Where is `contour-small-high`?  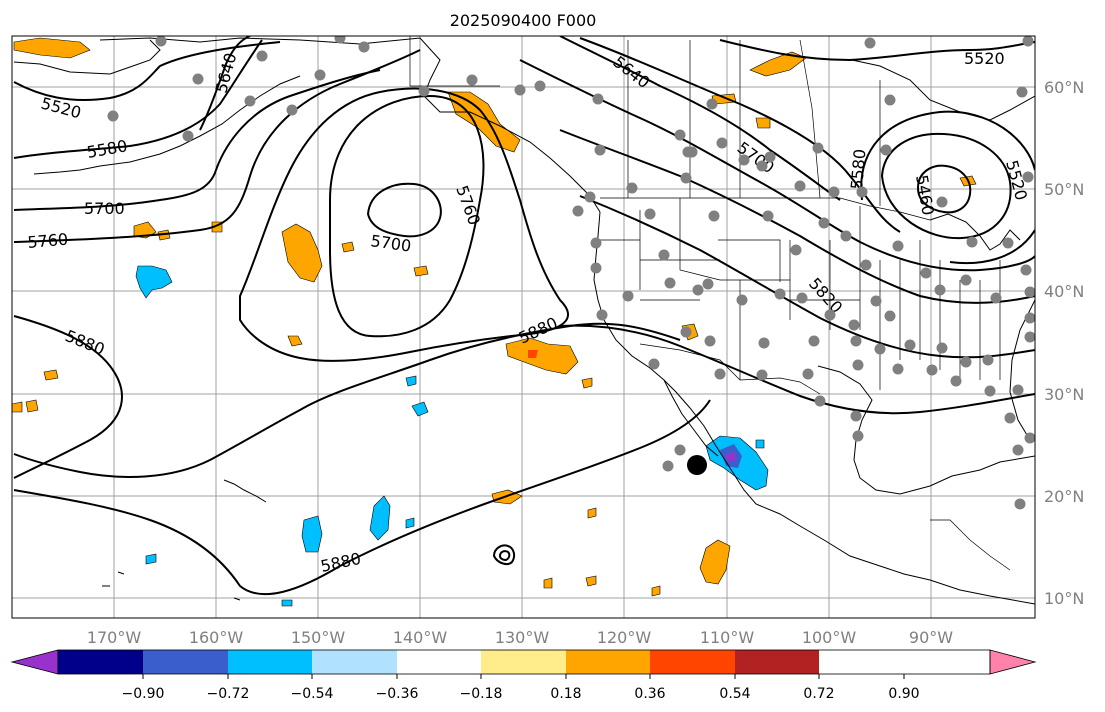 contour-small-high is located at coordinates (504, 554).